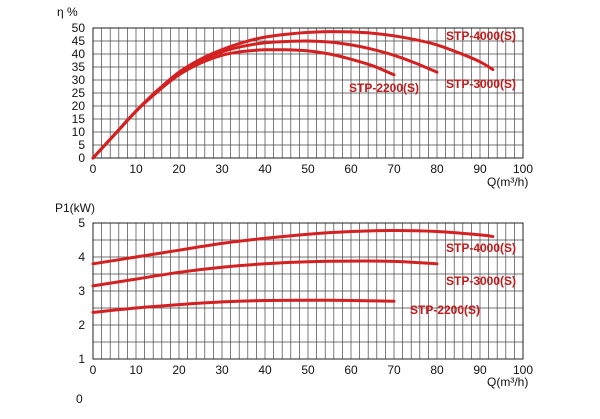 The image size is (600, 419). What do you see at coordinates (79, 106) in the screenshot?
I see `y-tick-label: 20` at bounding box center [79, 106].